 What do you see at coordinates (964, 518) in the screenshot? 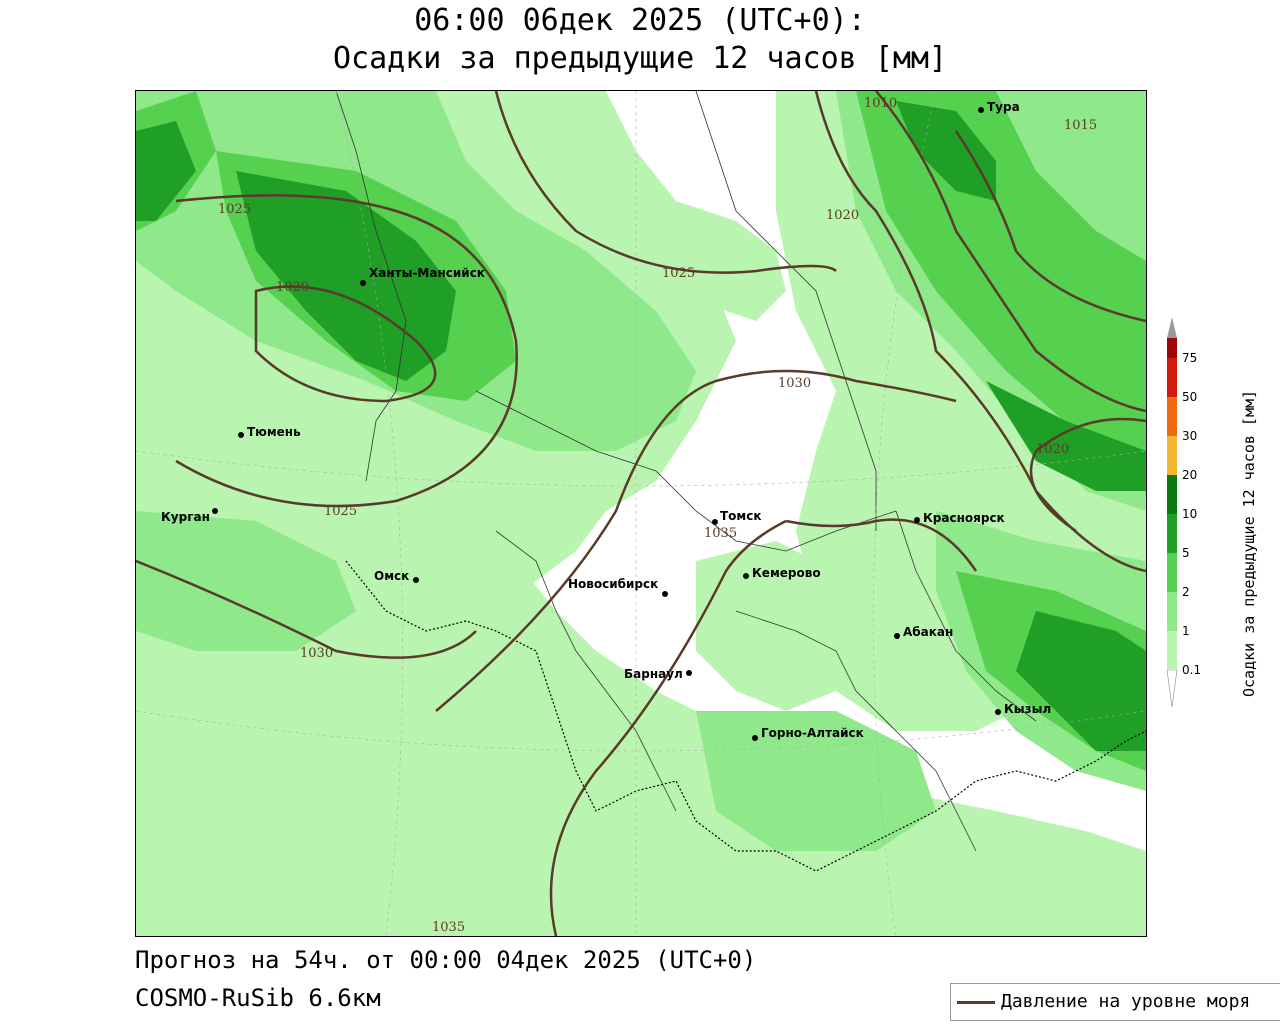
I see `city-name: Красноярск` at bounding box center [964, 518].